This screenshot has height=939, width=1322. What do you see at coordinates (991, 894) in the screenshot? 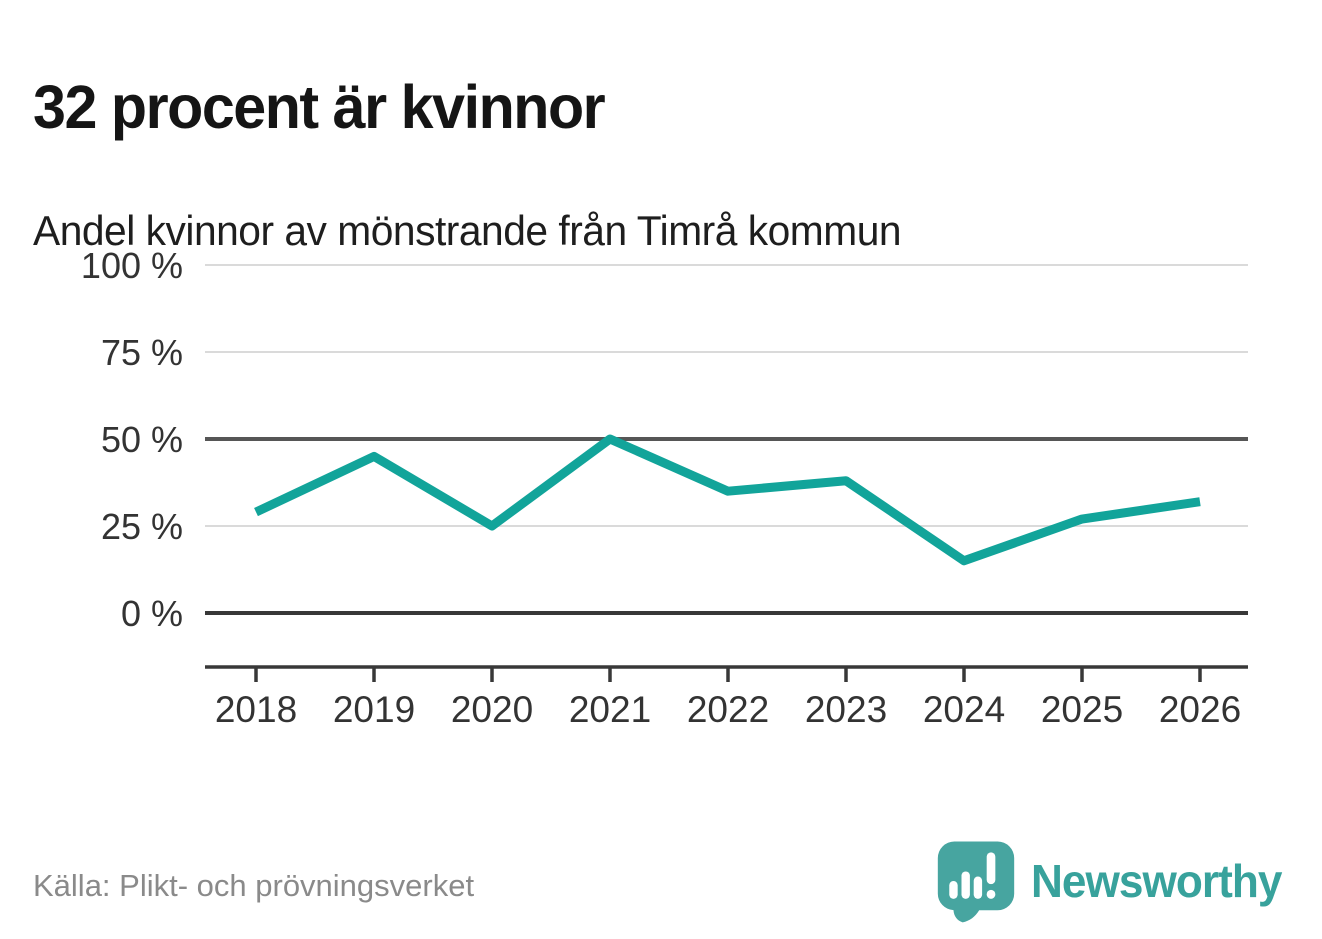
I see `exclamation-dot` at bounding box center [991, 894].